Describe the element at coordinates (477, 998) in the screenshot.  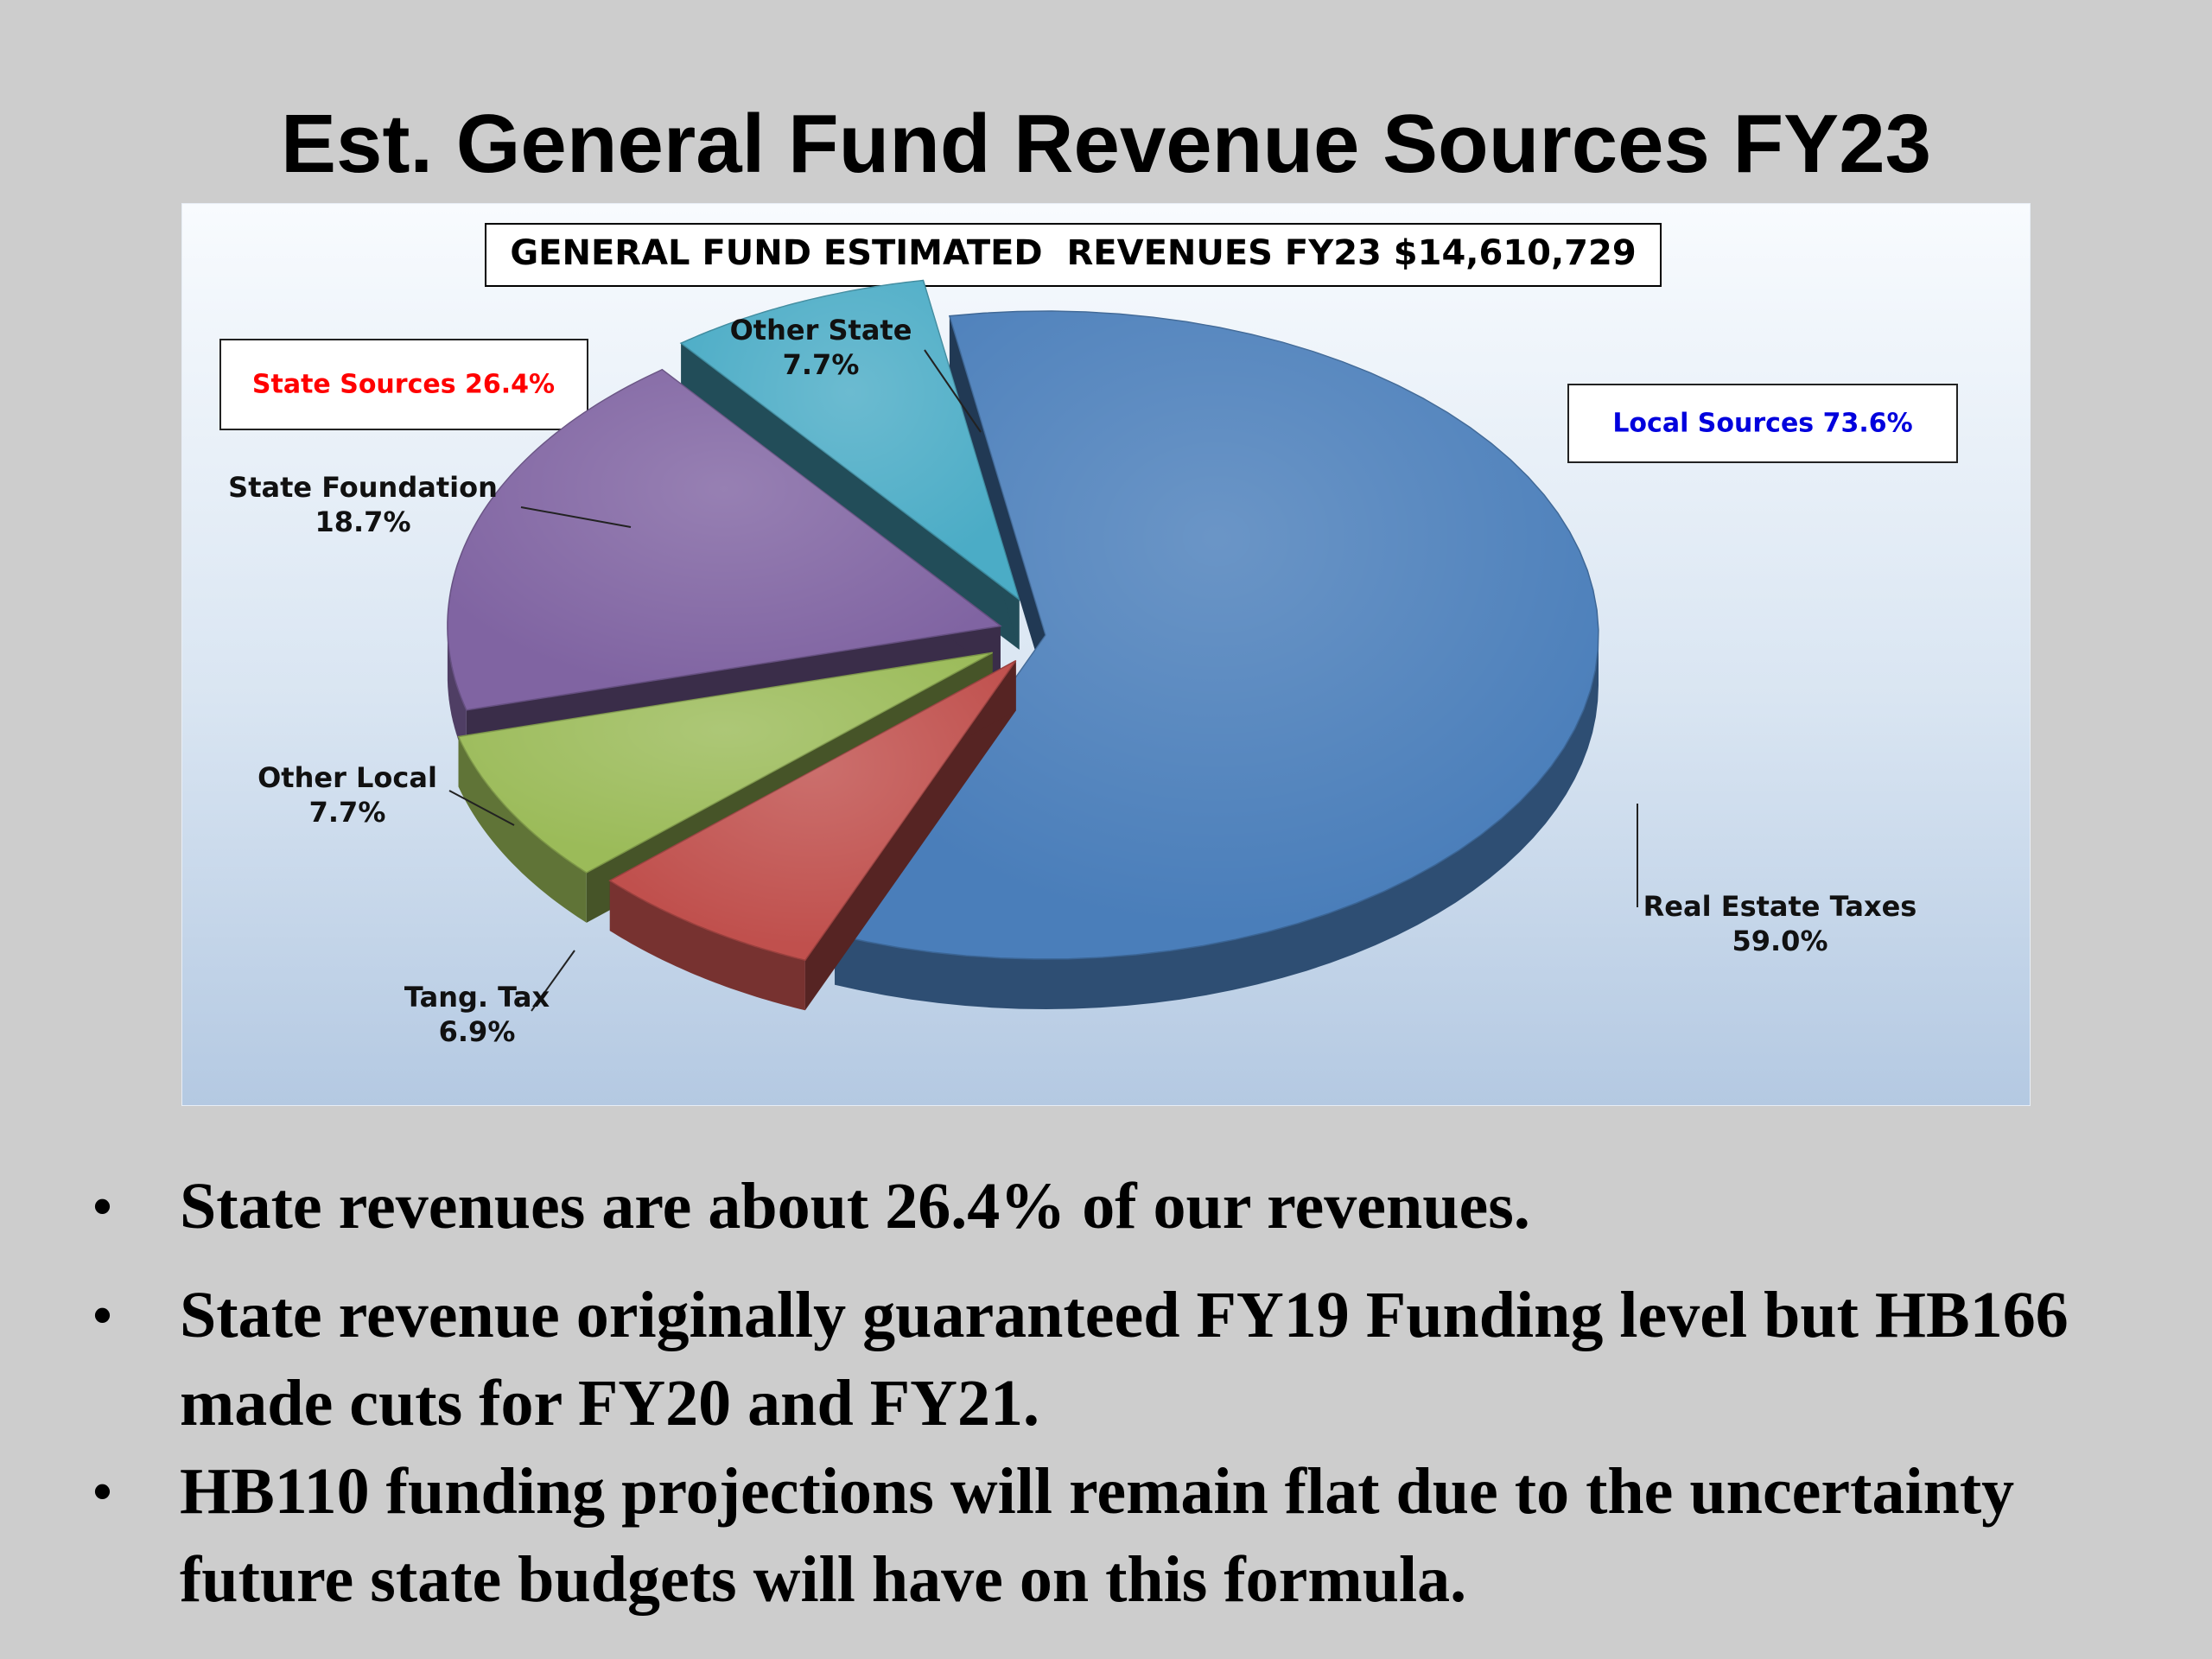
I see `slice-name-label: Tang. Tax` at that location.